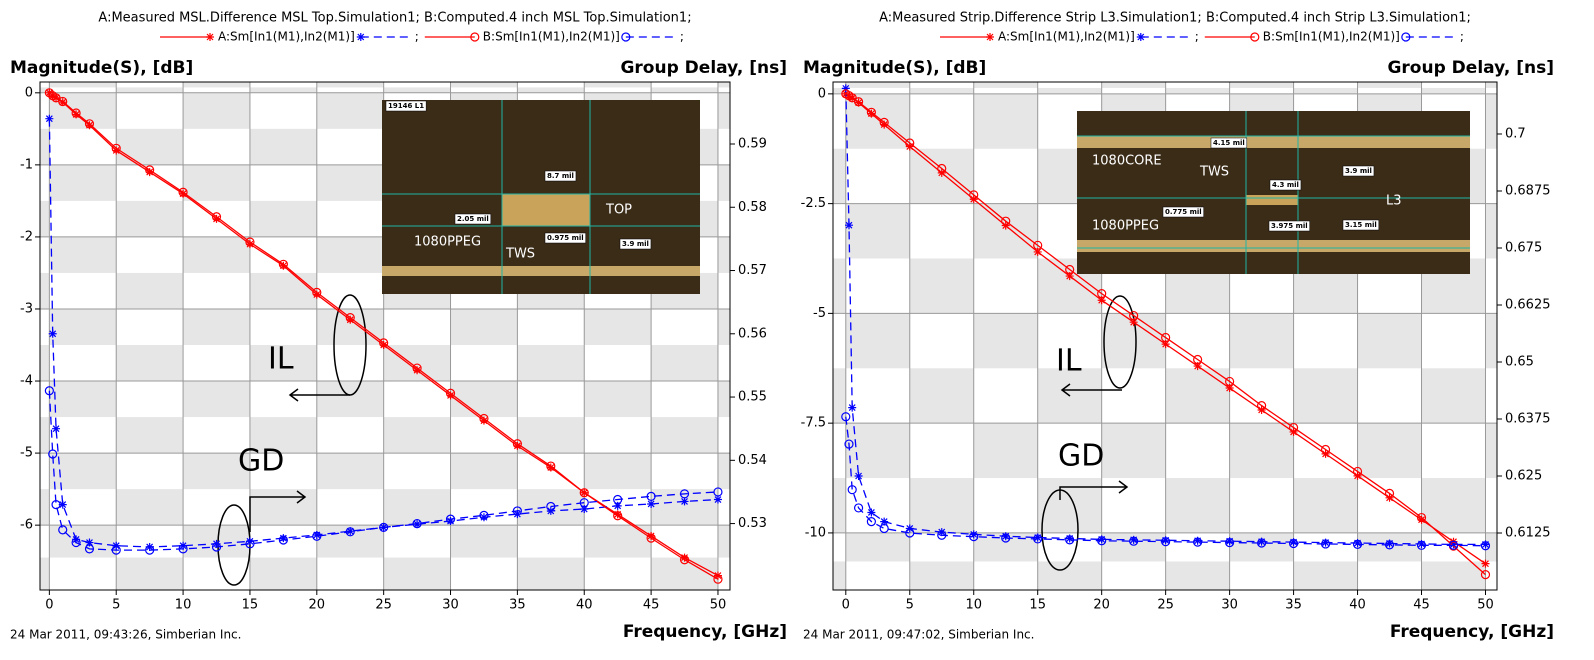 The height and width of the screenshot is (660, 1594). Describe the element at coordinates (1094, 490) in the screenshot. I see `annotation-arrow` at that location.